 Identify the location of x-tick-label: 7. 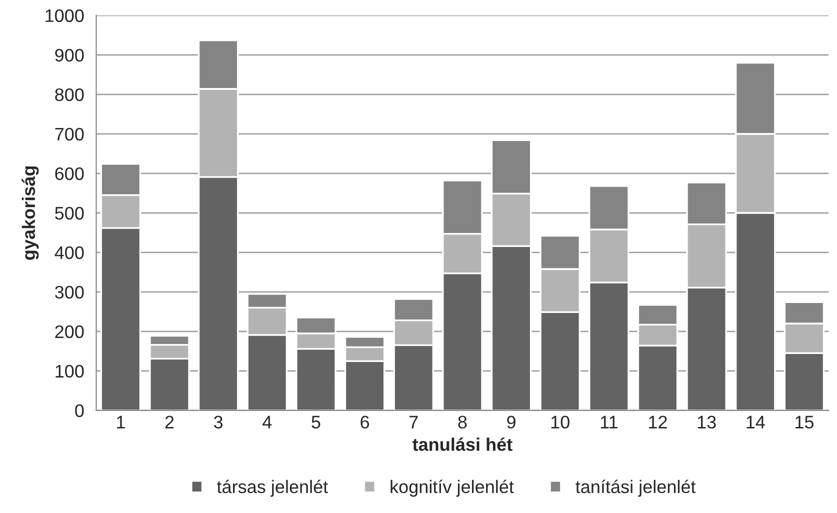
(414, 422).